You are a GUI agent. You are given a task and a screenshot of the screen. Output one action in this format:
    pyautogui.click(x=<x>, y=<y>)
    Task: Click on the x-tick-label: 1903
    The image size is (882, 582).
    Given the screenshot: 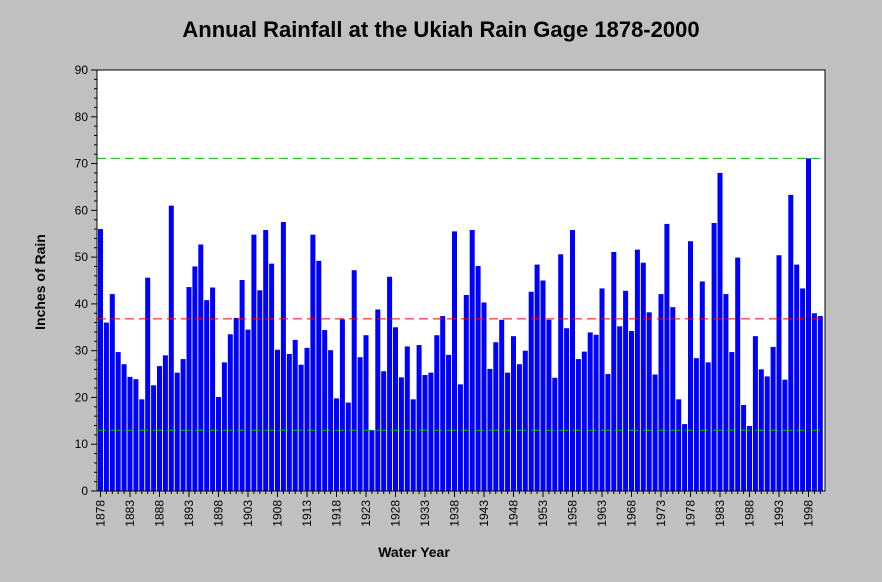 What is the action you would take?
    pyautogui.click(x=248, y=513)
    